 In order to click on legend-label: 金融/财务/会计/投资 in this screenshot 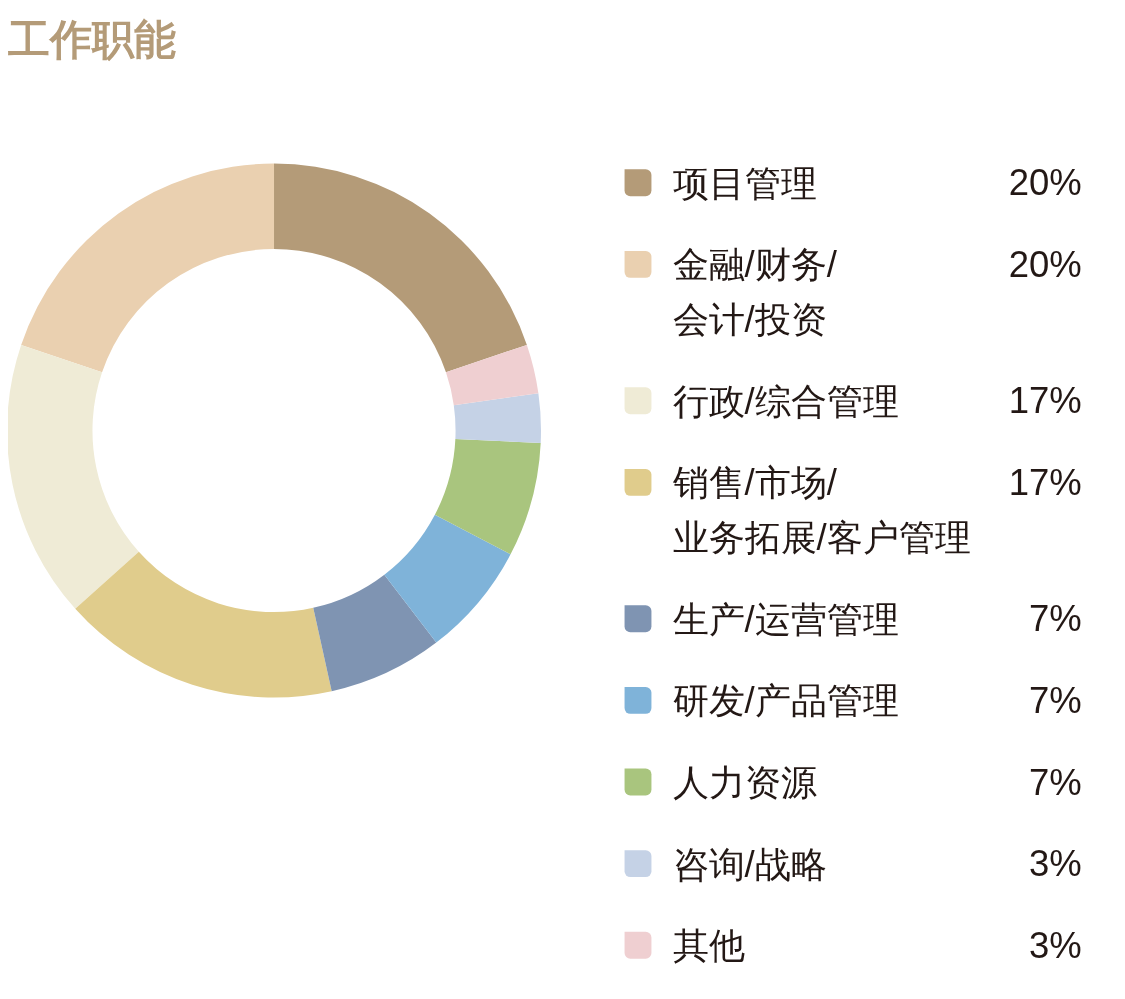, I will do `click(755, 291)`.